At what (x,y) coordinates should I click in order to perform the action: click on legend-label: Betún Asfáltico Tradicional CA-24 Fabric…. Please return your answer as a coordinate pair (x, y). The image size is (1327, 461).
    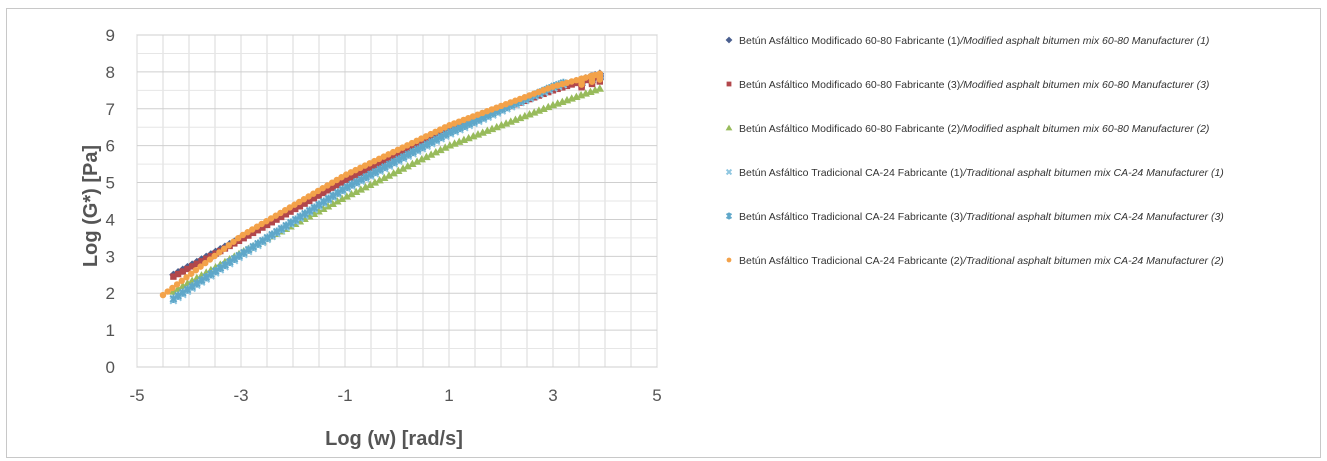
    Looking at the image, I should click on (981, 261).